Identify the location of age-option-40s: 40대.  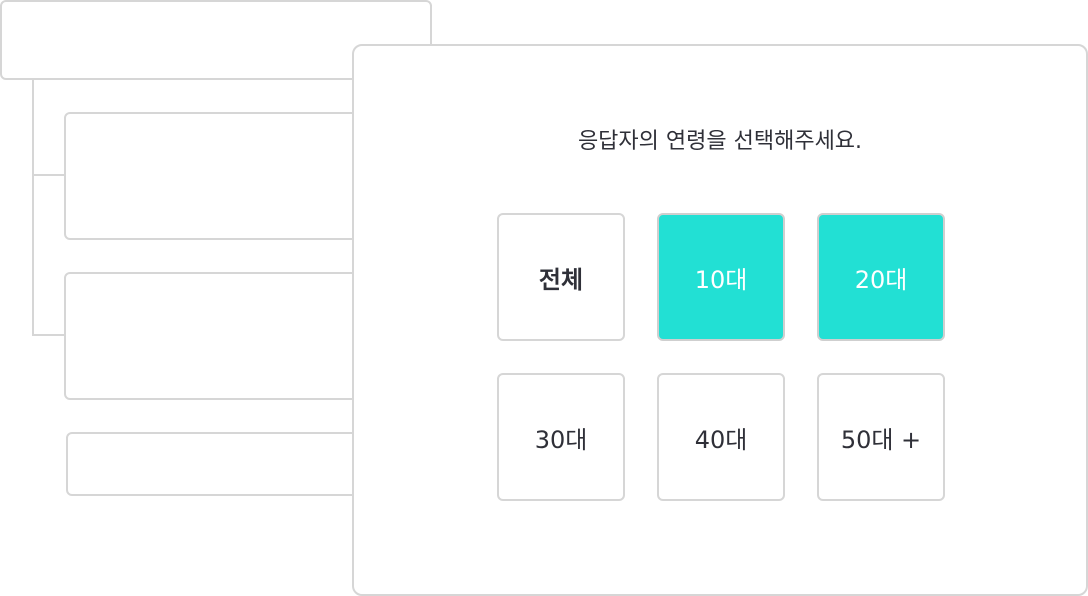
(721, 437).